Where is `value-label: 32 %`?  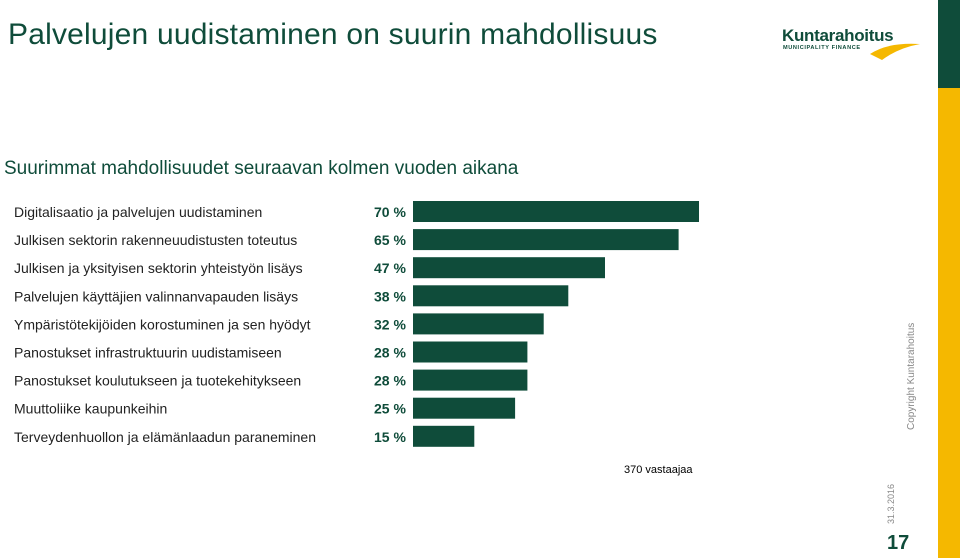 value-label: 32 % is located at coordinates (390, 324).